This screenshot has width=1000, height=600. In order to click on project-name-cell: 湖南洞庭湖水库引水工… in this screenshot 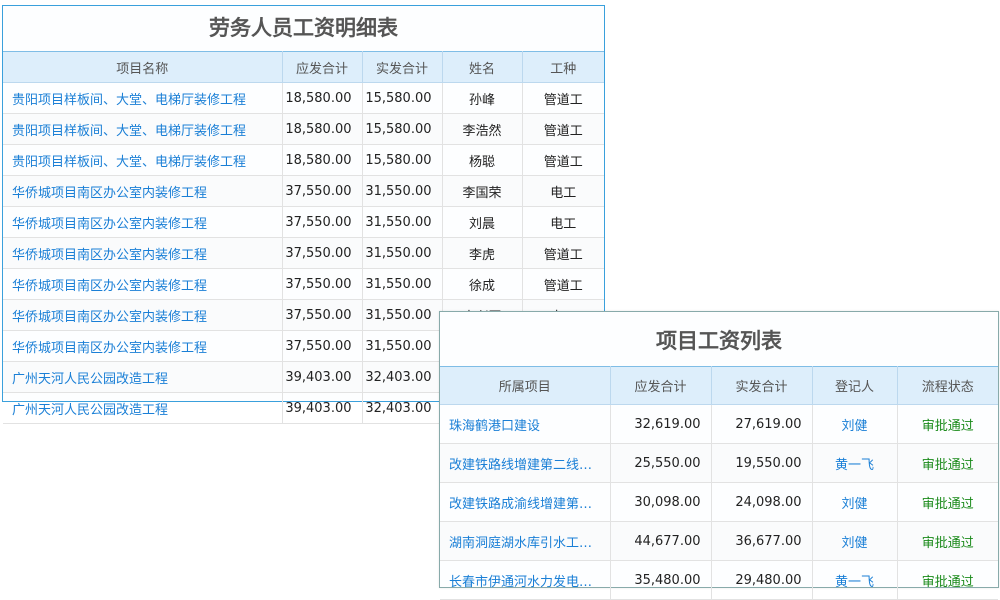, I will do `click(525, 541)`.